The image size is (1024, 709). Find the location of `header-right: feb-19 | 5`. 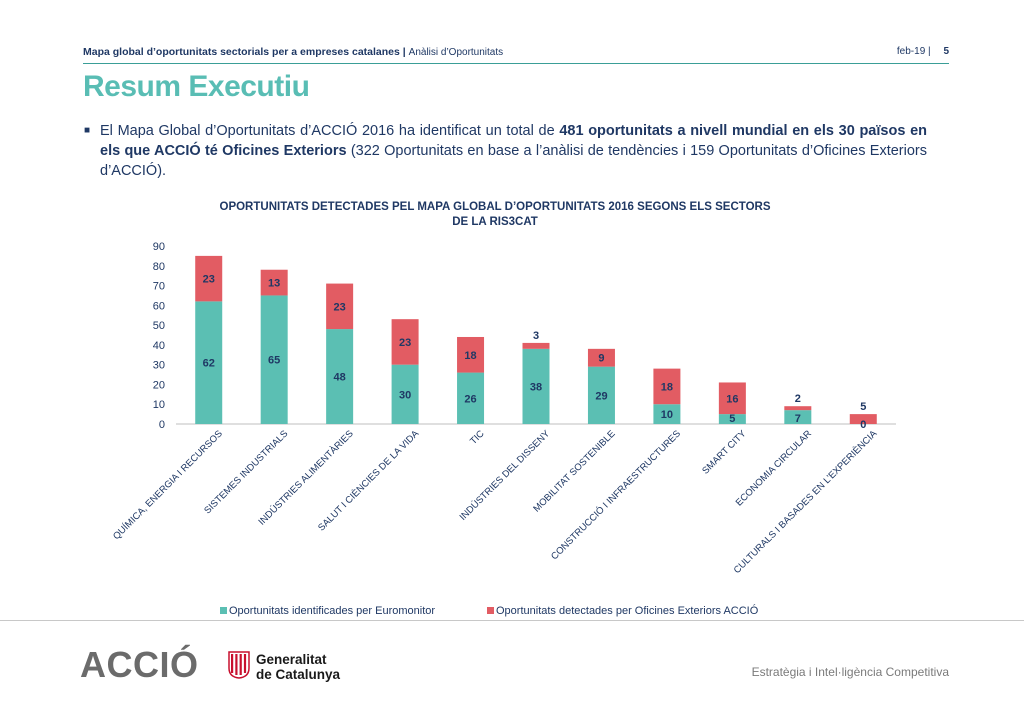

header-right: feb-19 | 5 is located at coordinates (923, 51).